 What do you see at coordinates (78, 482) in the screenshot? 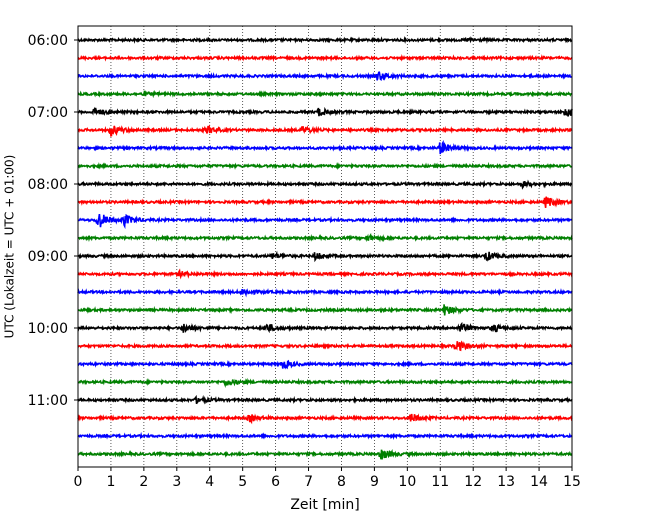
I see `x-tick-label: 0` at bounding box center [78, 482].